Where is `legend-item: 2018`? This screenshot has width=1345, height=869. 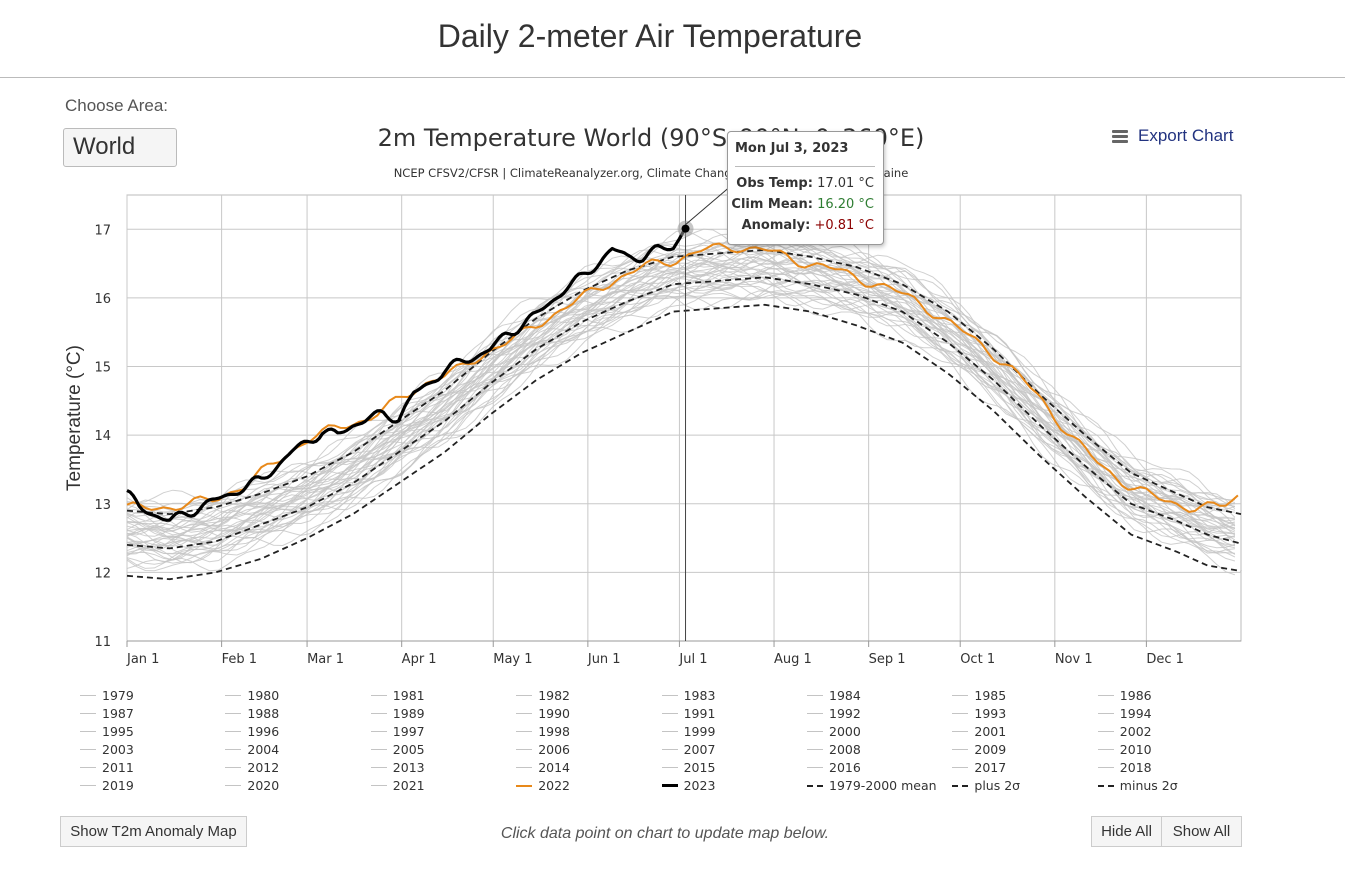 legend-item: 2018 is located at coordinates (1124, 767).